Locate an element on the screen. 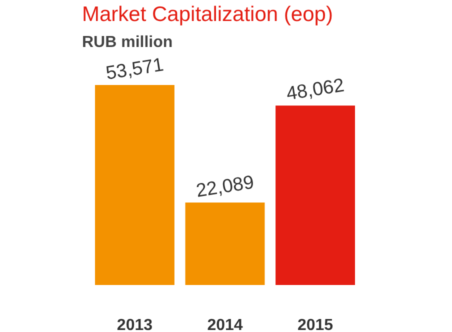  data-label: 48,062 is located at coordinates (315, 90).